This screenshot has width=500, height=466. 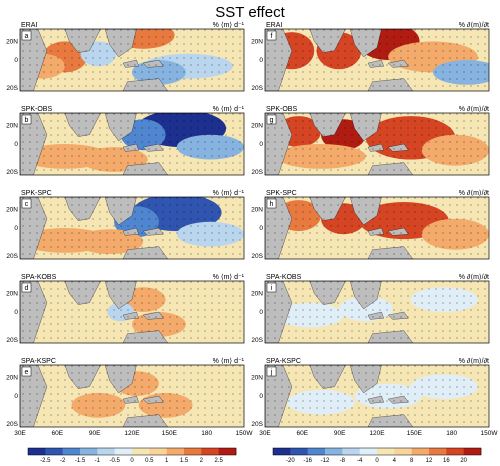 I want to click on colorbar-label: 0.5, so click(x=149, y=461).